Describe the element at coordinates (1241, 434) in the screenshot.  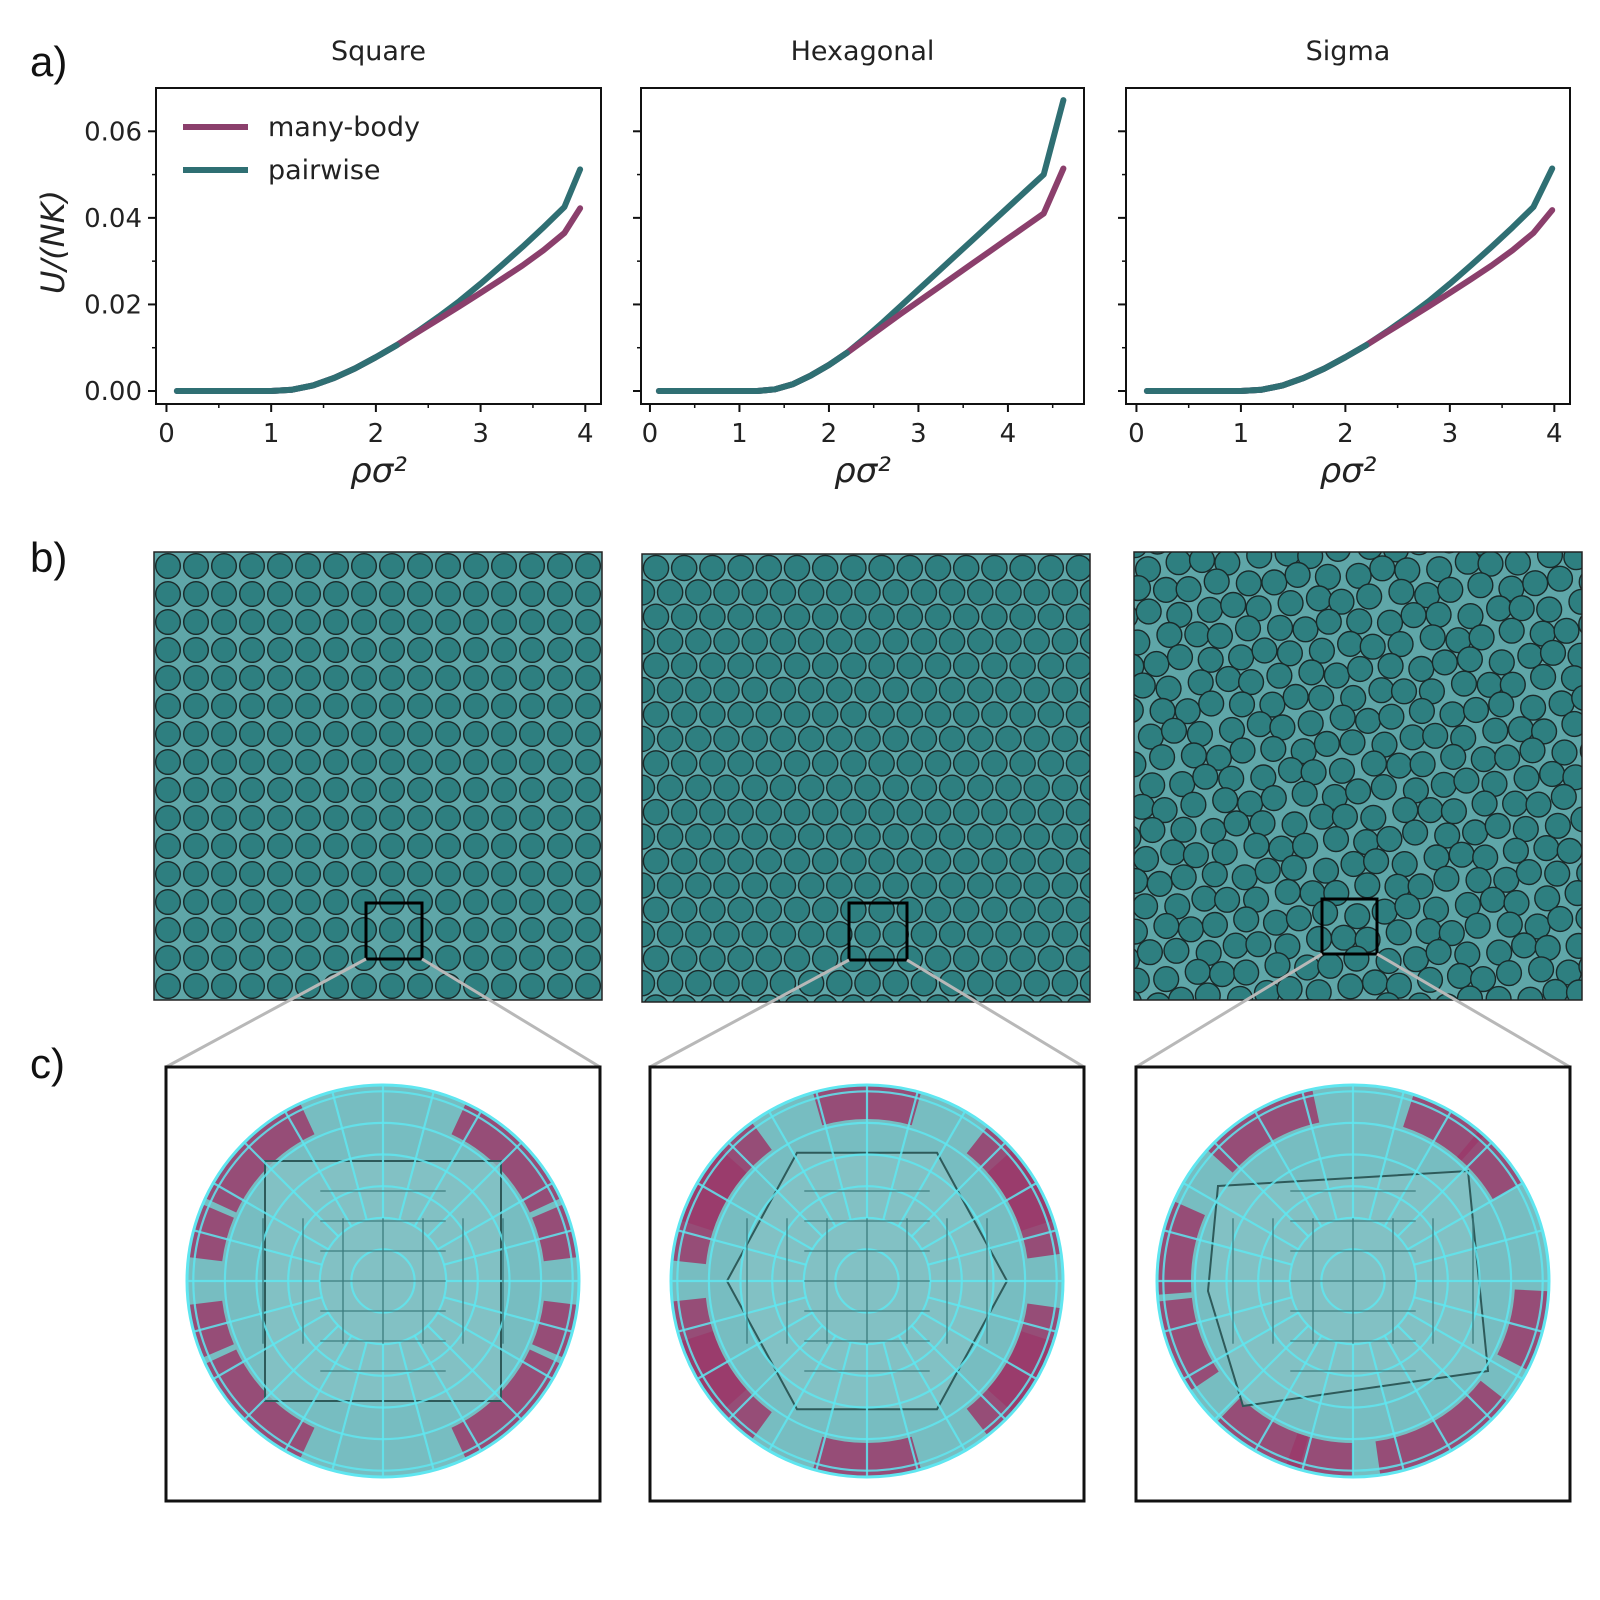
I see `x-tick-label: 1` at that location.